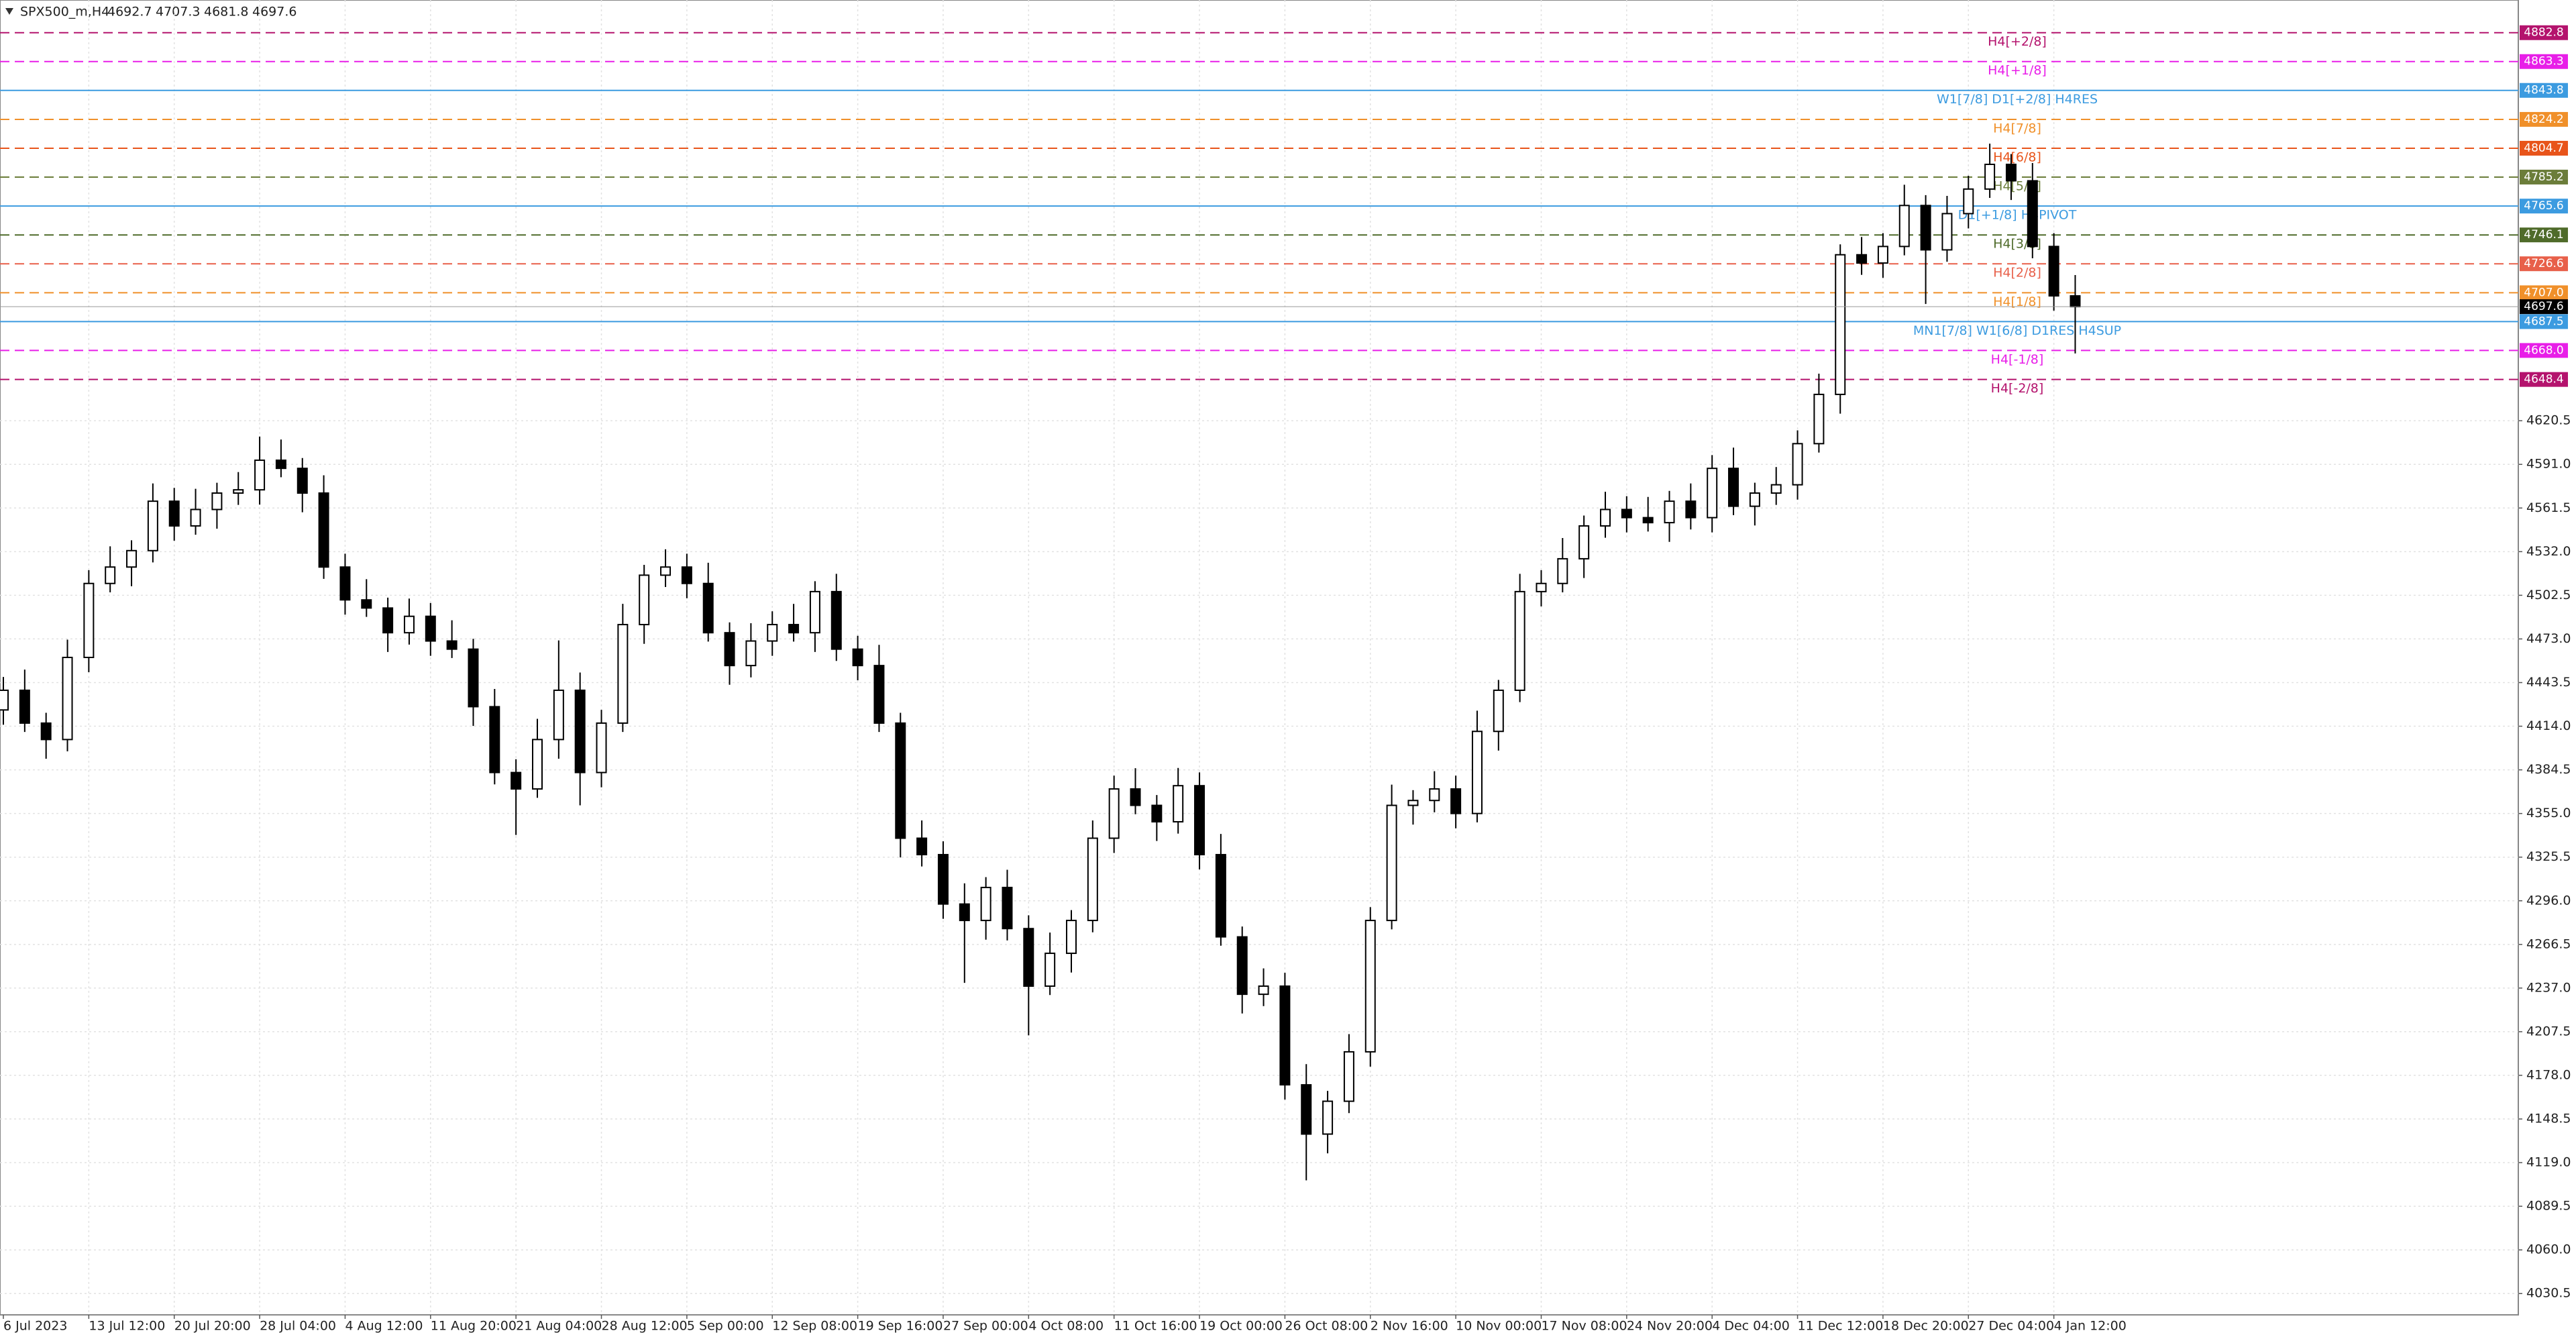 The width and height of the screenshot is (2576, 1339). Describe the element at coordinates (474, 1326) in the screenshot. I see `x-tick-label: 11 Aug 20:00` at that location.